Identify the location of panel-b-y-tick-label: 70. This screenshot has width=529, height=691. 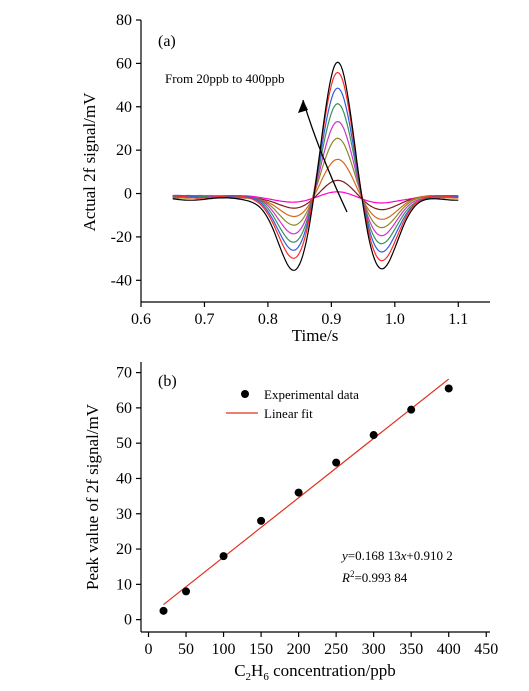
(124, 373).